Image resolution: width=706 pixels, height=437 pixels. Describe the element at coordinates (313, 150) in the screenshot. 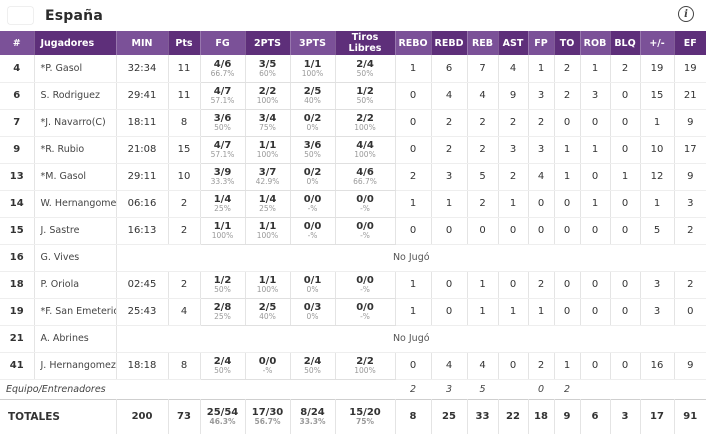

I see `3pts-cell: 3/6 50%` at that location.